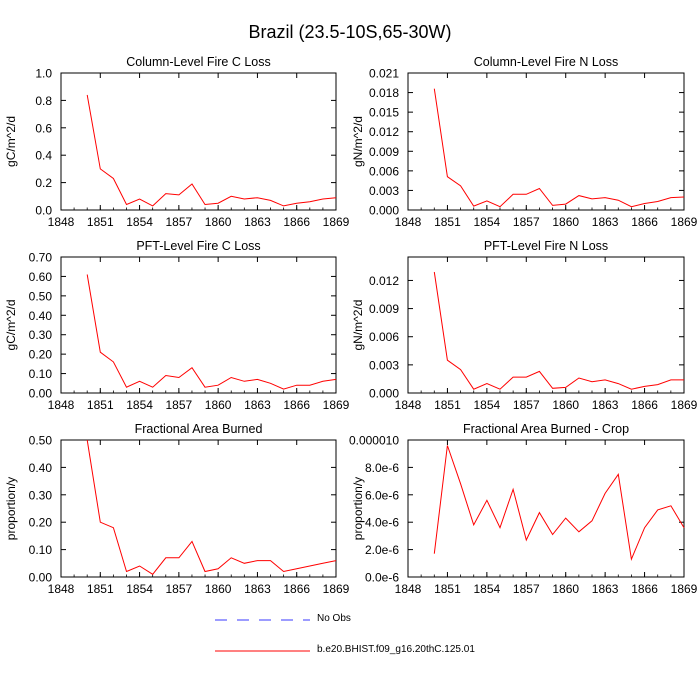 Image resolution: width=700 pixels, height=700 pixels. Describe the element at coordinates (41, 258) in the screenshot. I see `y-tick-label: 0.70` at that location.